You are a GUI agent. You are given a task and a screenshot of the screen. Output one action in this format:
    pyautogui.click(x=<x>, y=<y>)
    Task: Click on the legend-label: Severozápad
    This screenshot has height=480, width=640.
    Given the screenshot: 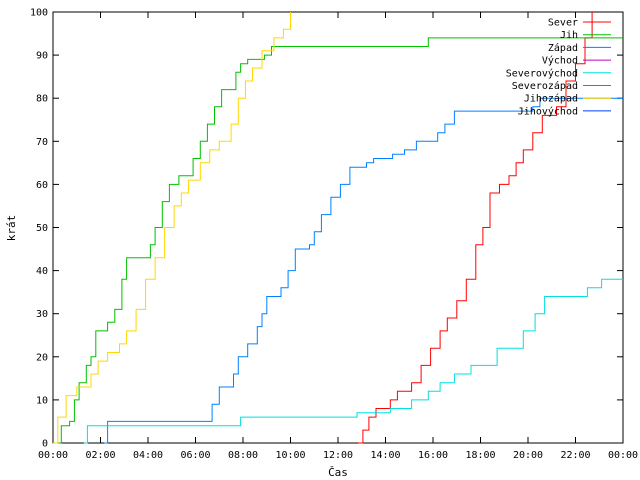 What is the action you would take?
    pyautogui.click(x=545, y=86)
    